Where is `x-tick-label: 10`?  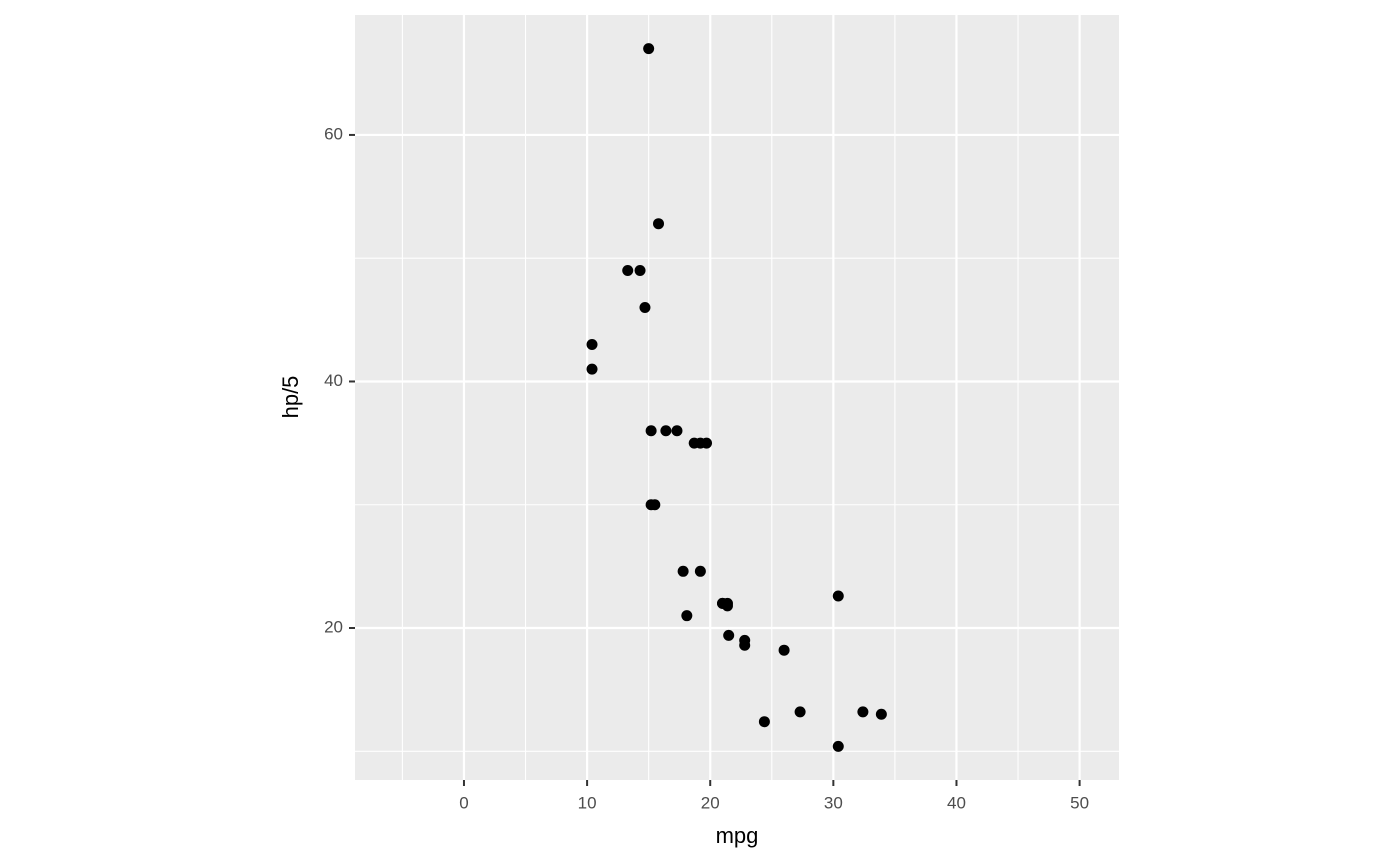 x-tick-label: 10 is located at coordinates (587, 802).